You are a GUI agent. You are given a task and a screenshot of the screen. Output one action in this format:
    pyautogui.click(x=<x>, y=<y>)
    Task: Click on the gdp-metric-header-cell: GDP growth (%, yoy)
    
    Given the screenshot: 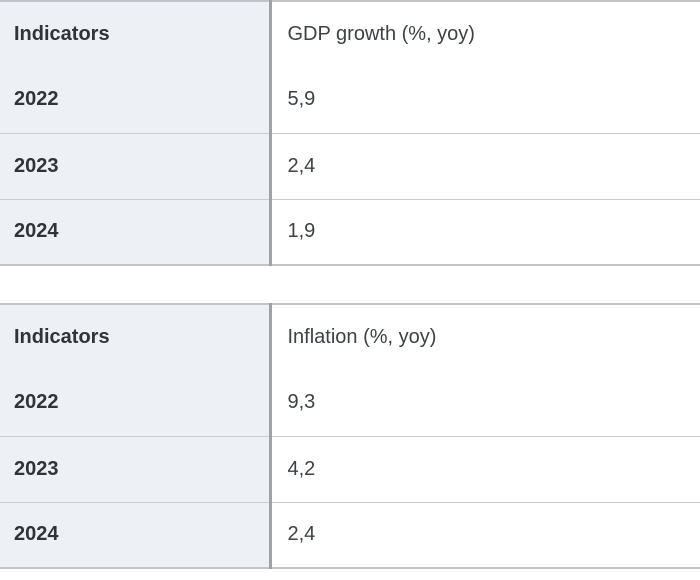 What is the action you would take?
    pyautogui.click(x=485, y=34)
    